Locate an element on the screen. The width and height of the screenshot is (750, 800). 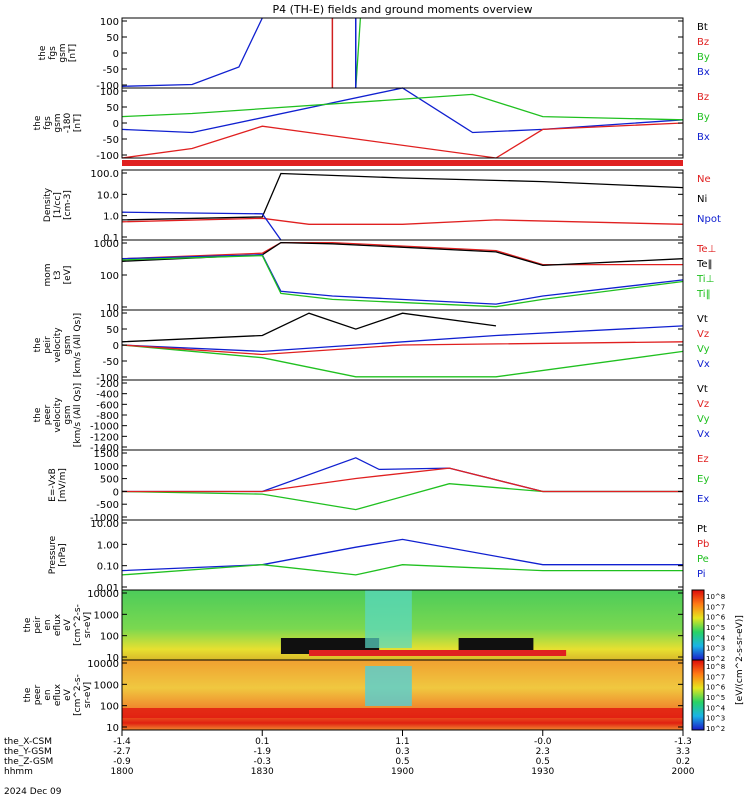
peer_vel-legend-1: Vz is located at coordinates (703, 404).